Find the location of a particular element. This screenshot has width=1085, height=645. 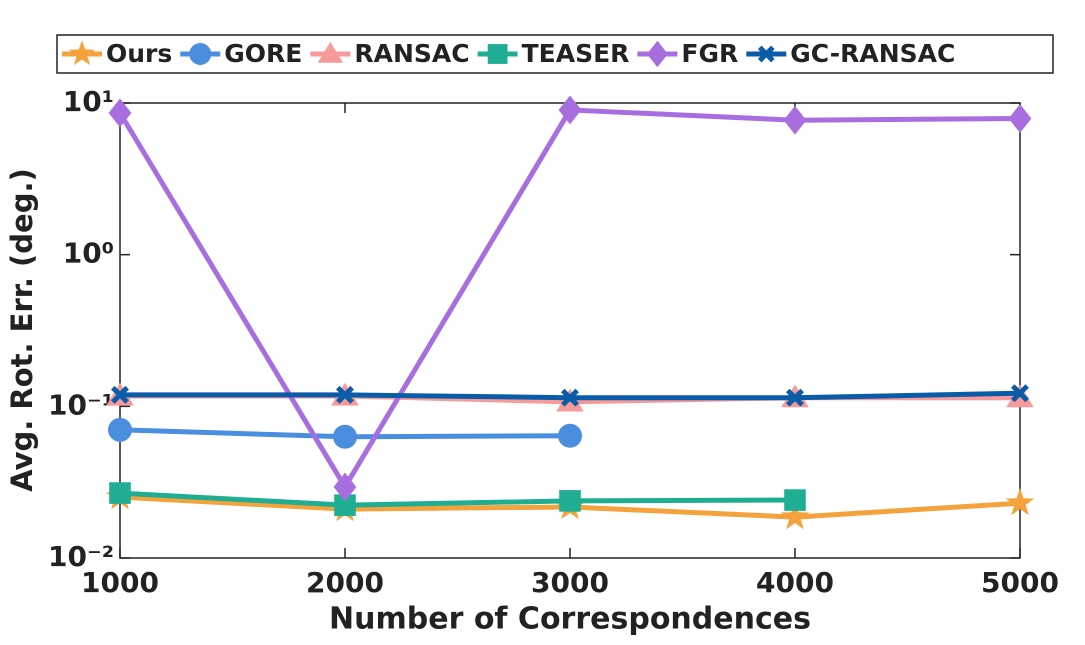

legend-box is located at coordinates (555, 54).